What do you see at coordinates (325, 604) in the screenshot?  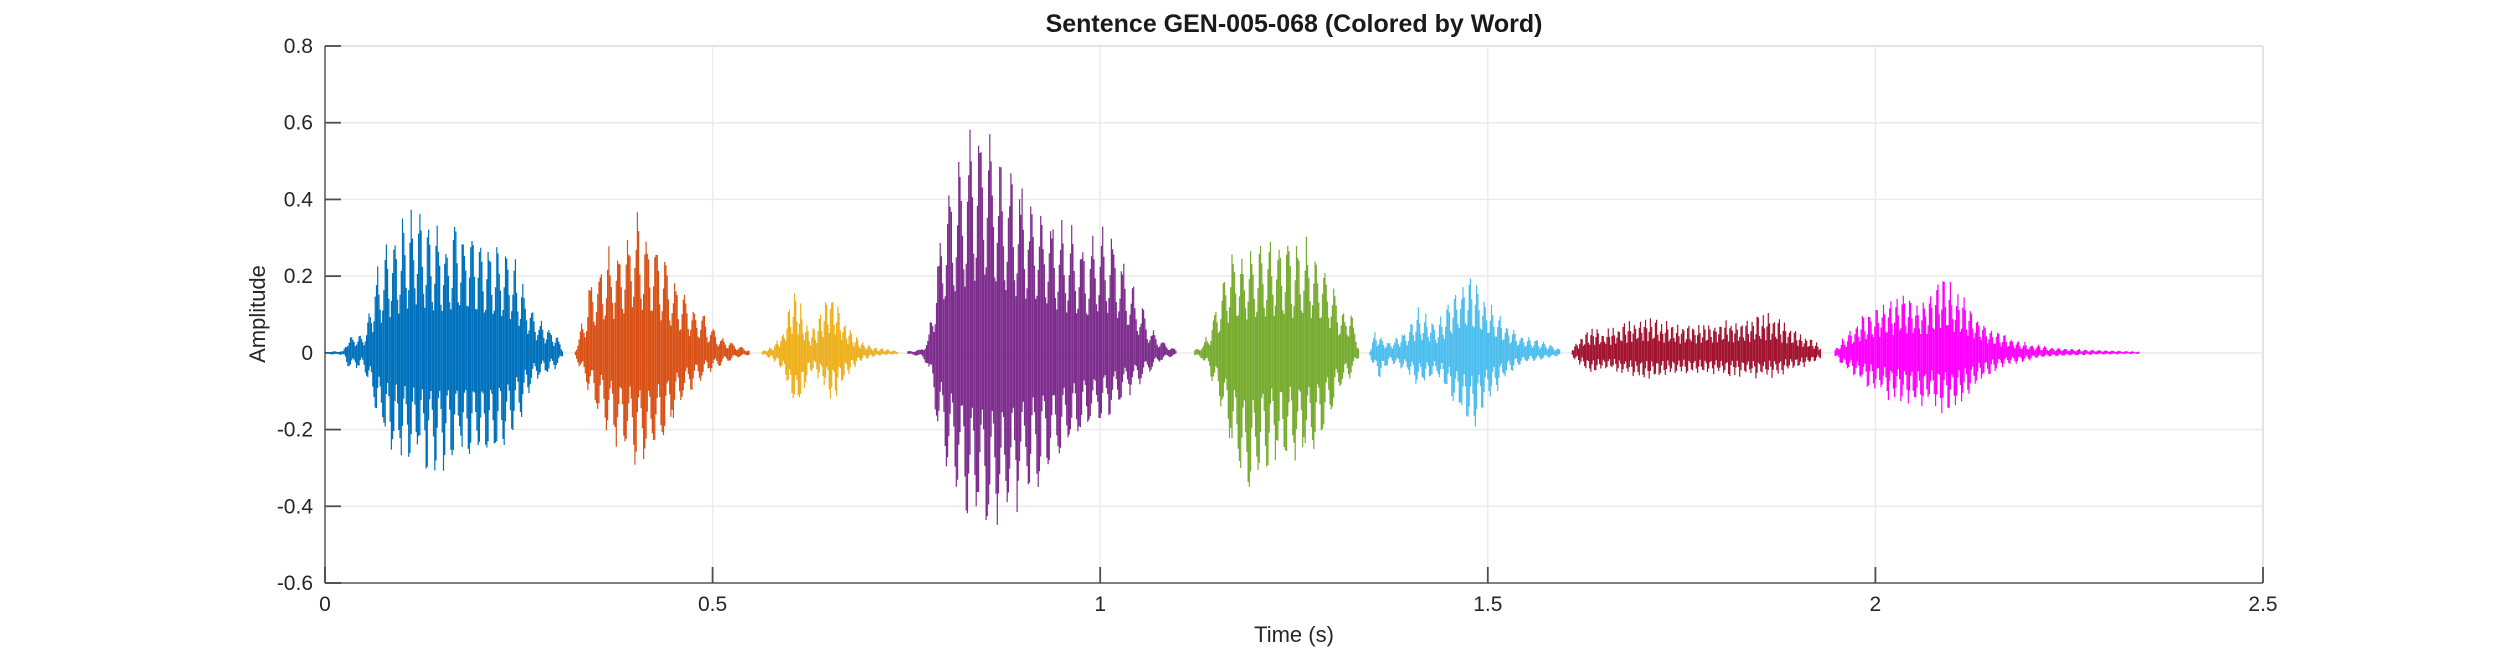 I see `x-tick-label: 0` at bounding box center [325, 604].